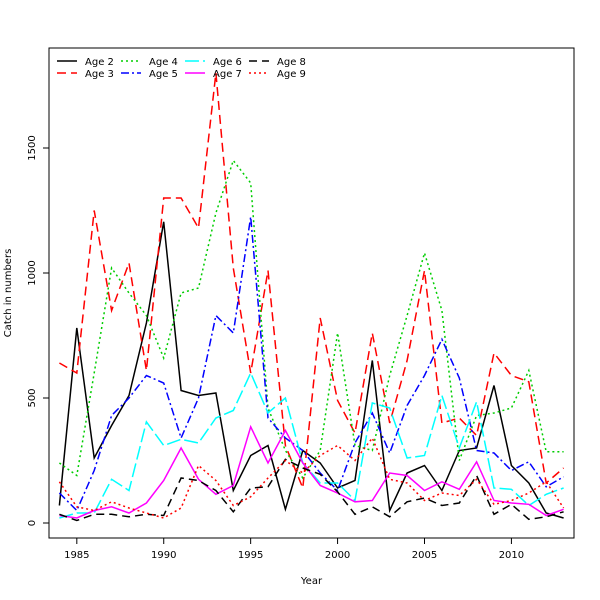 Image resolution: width=600 pixels, height=600 pixels. I want to click on y-axis-title: Catch in numbers, so click(8, 293).